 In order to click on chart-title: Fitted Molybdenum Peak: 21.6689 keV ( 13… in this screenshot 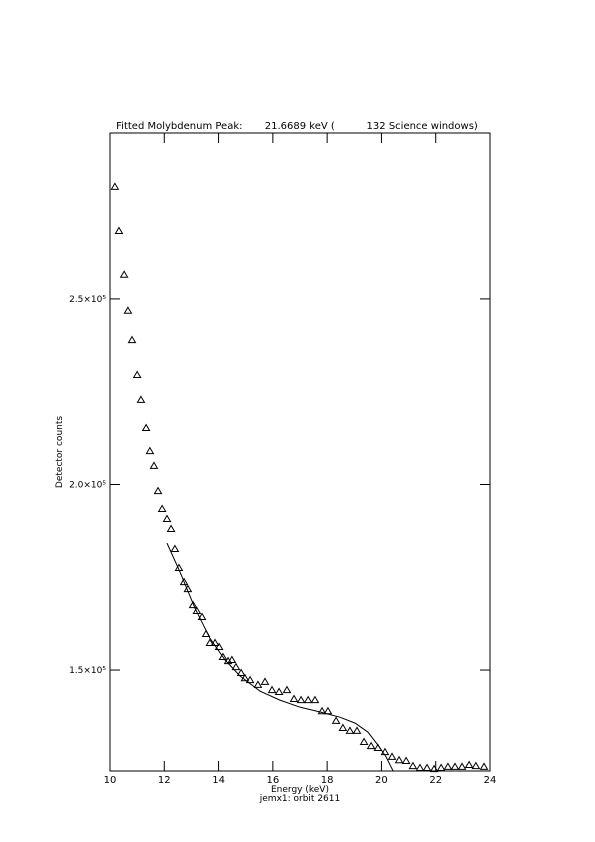, I will do `click(297, 126)`.